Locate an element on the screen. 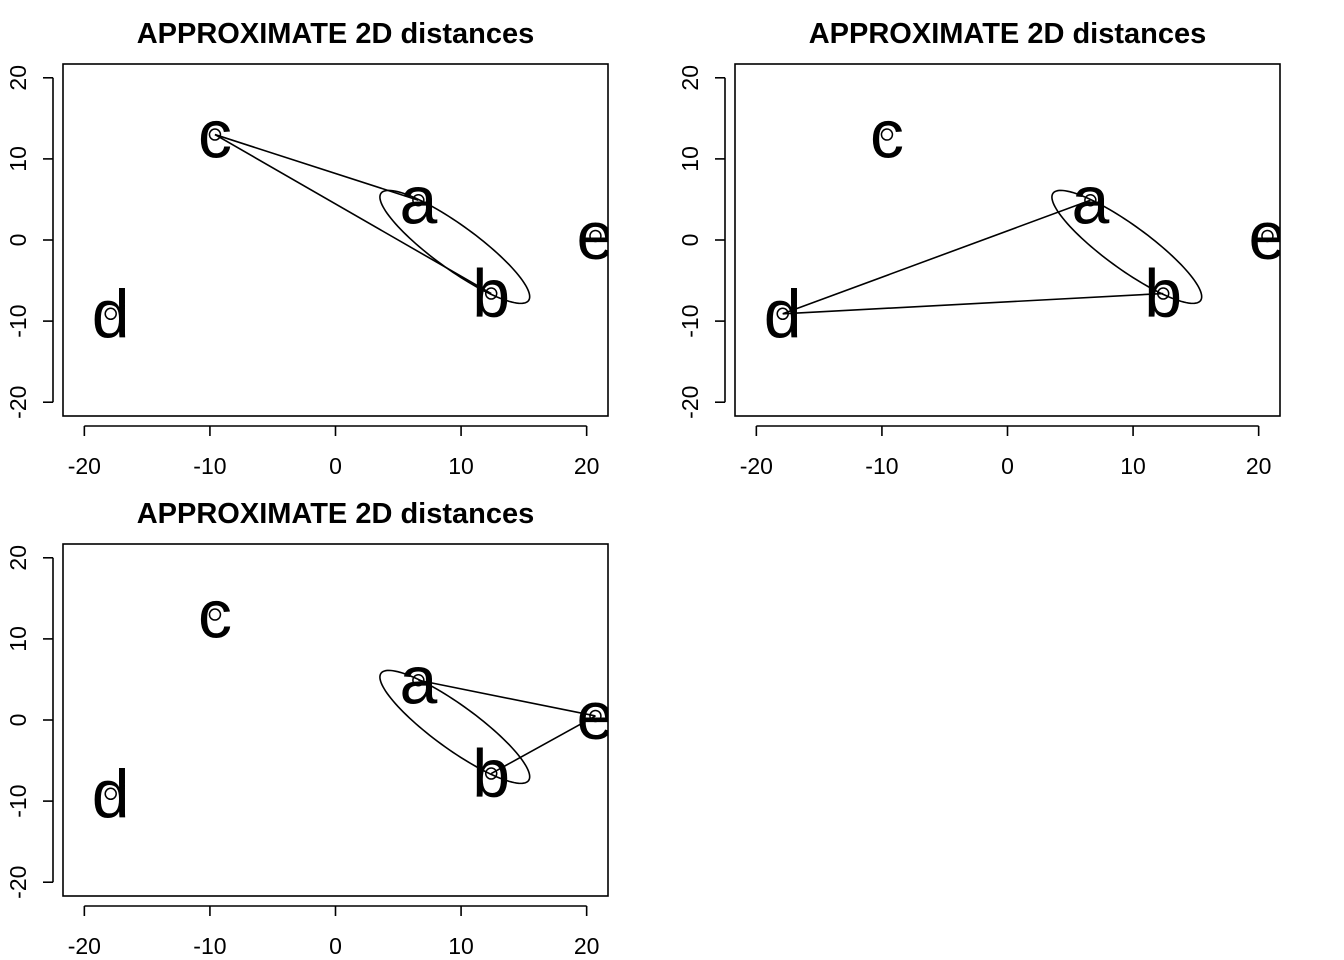 Image resolution: width=1344 pixels, height=960 pixels. connection-e-a is located at coordinates (507, 698).